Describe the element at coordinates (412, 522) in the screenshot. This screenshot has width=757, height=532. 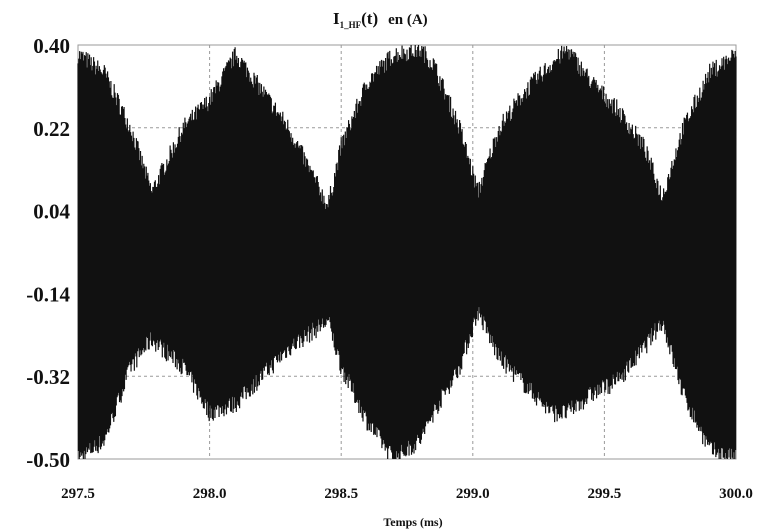
I see `x-axis-label: Temps (ms)` at that location.